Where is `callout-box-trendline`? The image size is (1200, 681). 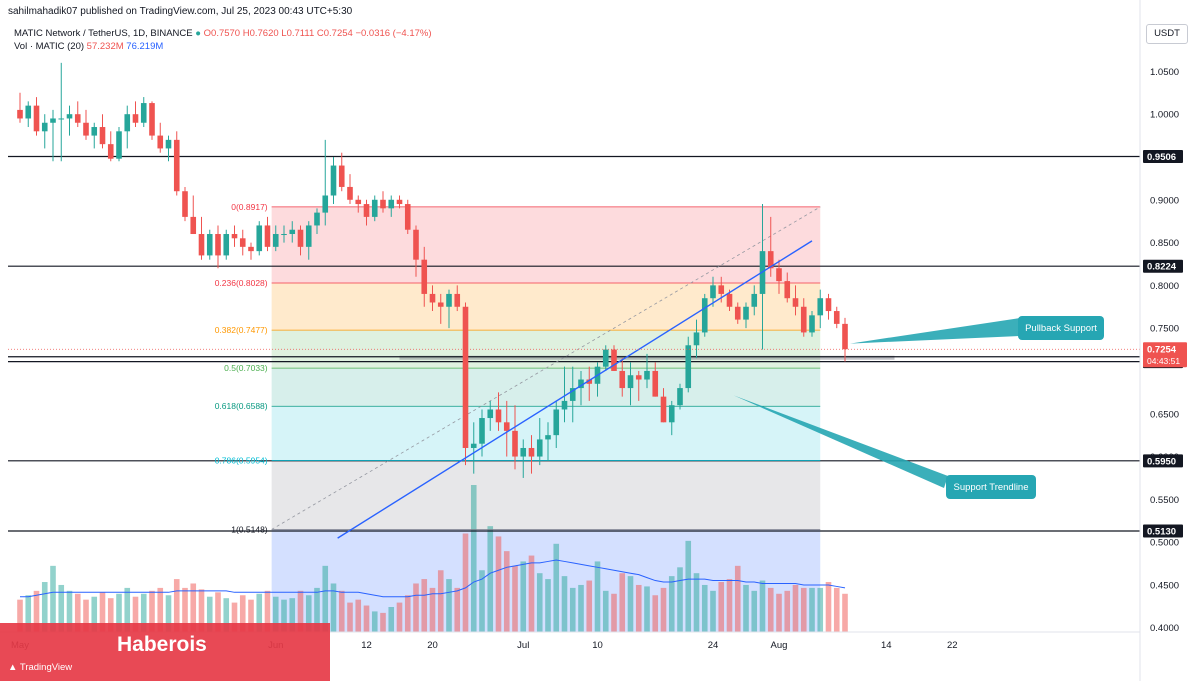 callout-box-trendline is located at coordinates (991, 487).